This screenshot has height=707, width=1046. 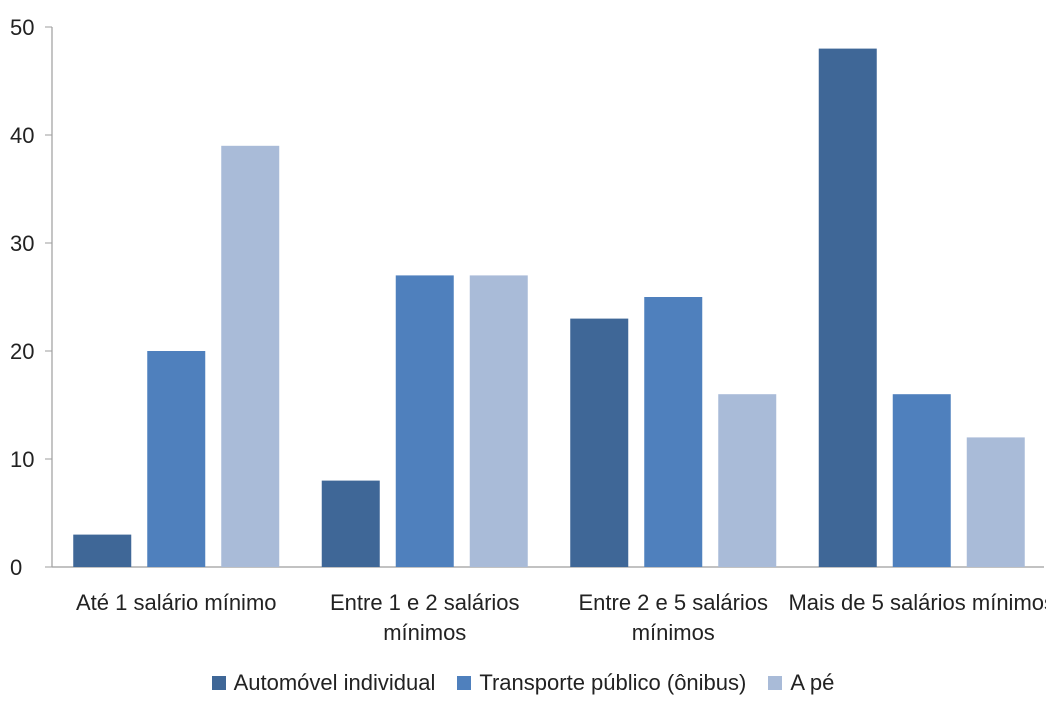 I want to click on legend-item-automovel: Automóvel individual, so click(x=323, y=682).